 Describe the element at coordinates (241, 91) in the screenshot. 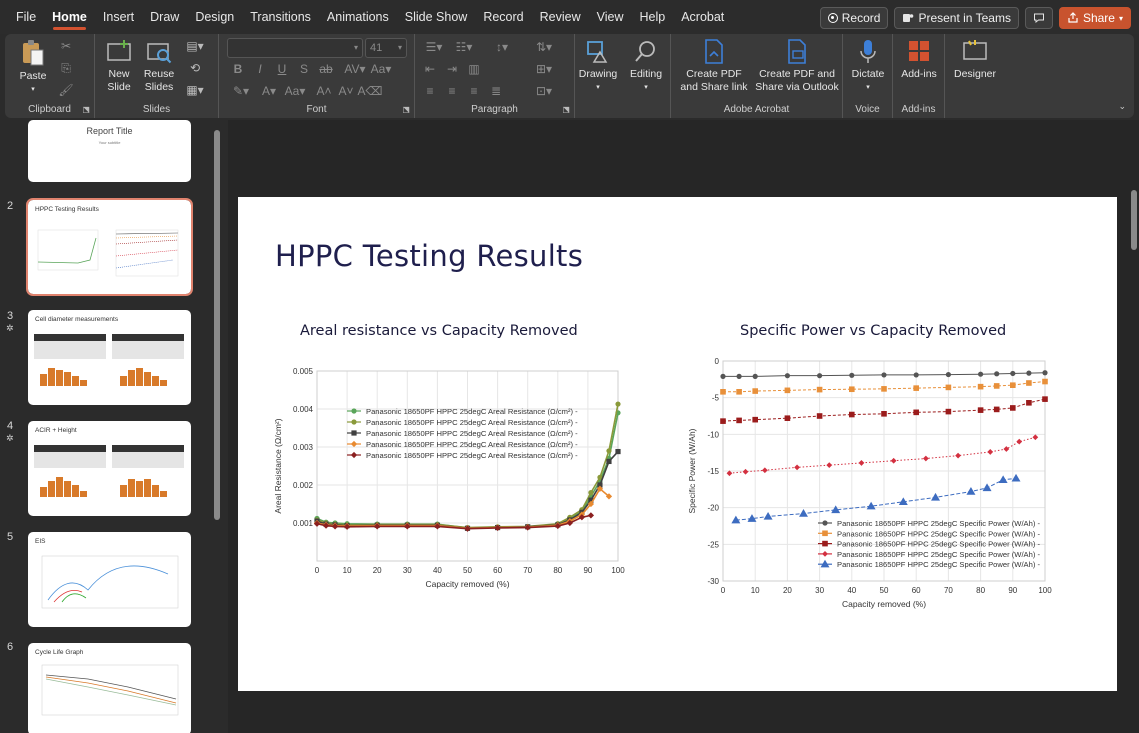

I see `highlight-icon: ✎▾` at that location.